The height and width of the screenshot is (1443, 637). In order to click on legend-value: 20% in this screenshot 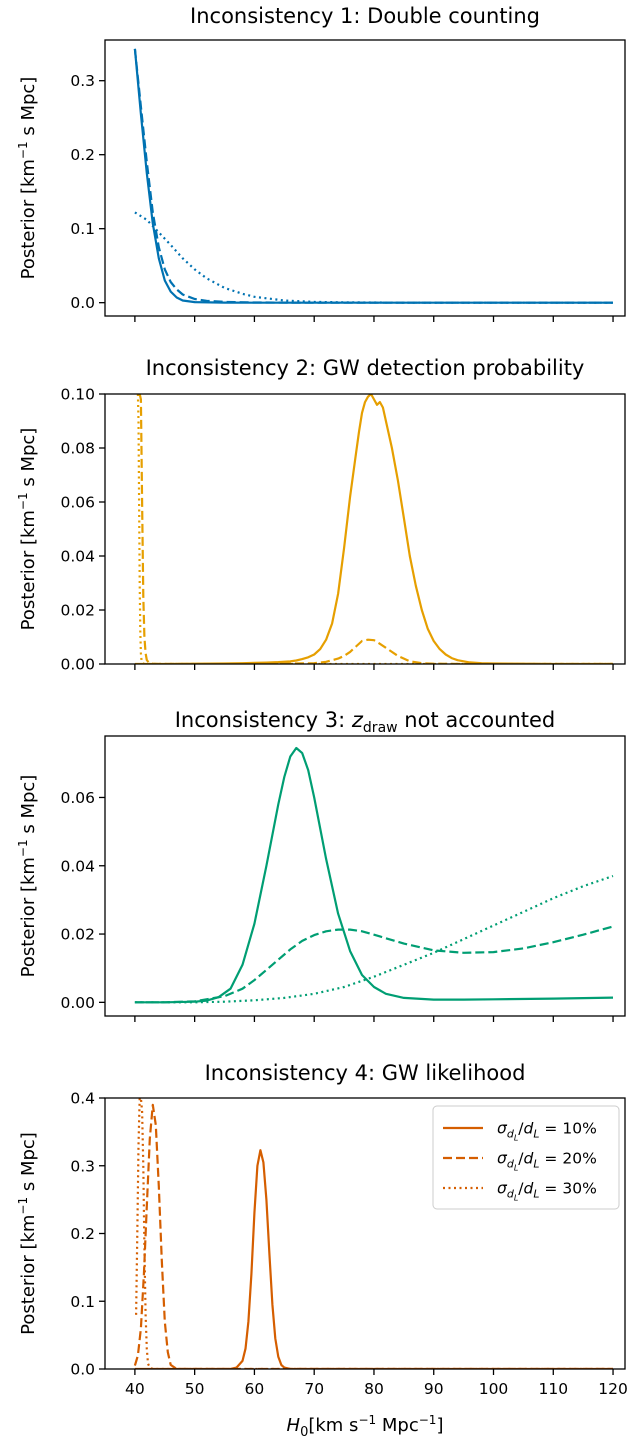, I will do `click(579, 1159)`.